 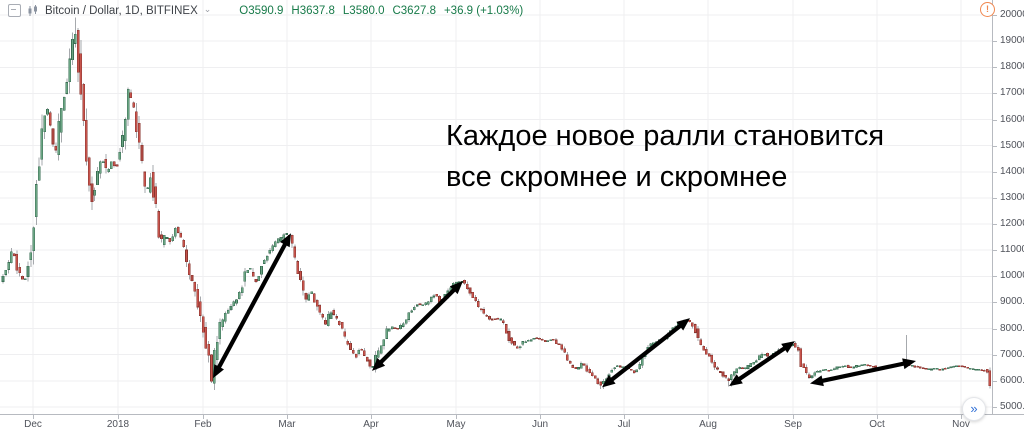 What do you see at coordinates (995, 303) in the screenshot?
I see `price-tick-mark` at bounding box center [995, 303].